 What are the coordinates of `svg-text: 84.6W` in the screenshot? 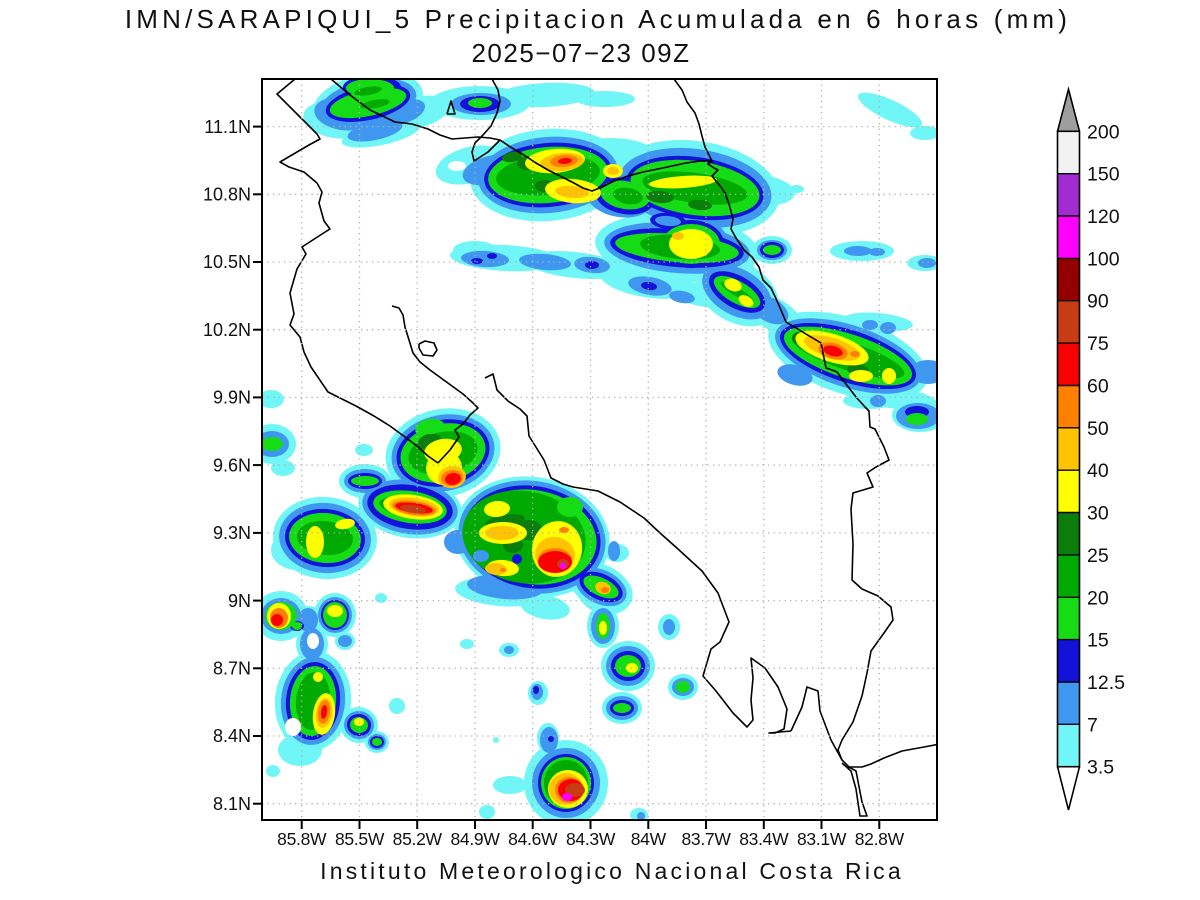 It's located at (533, 839).